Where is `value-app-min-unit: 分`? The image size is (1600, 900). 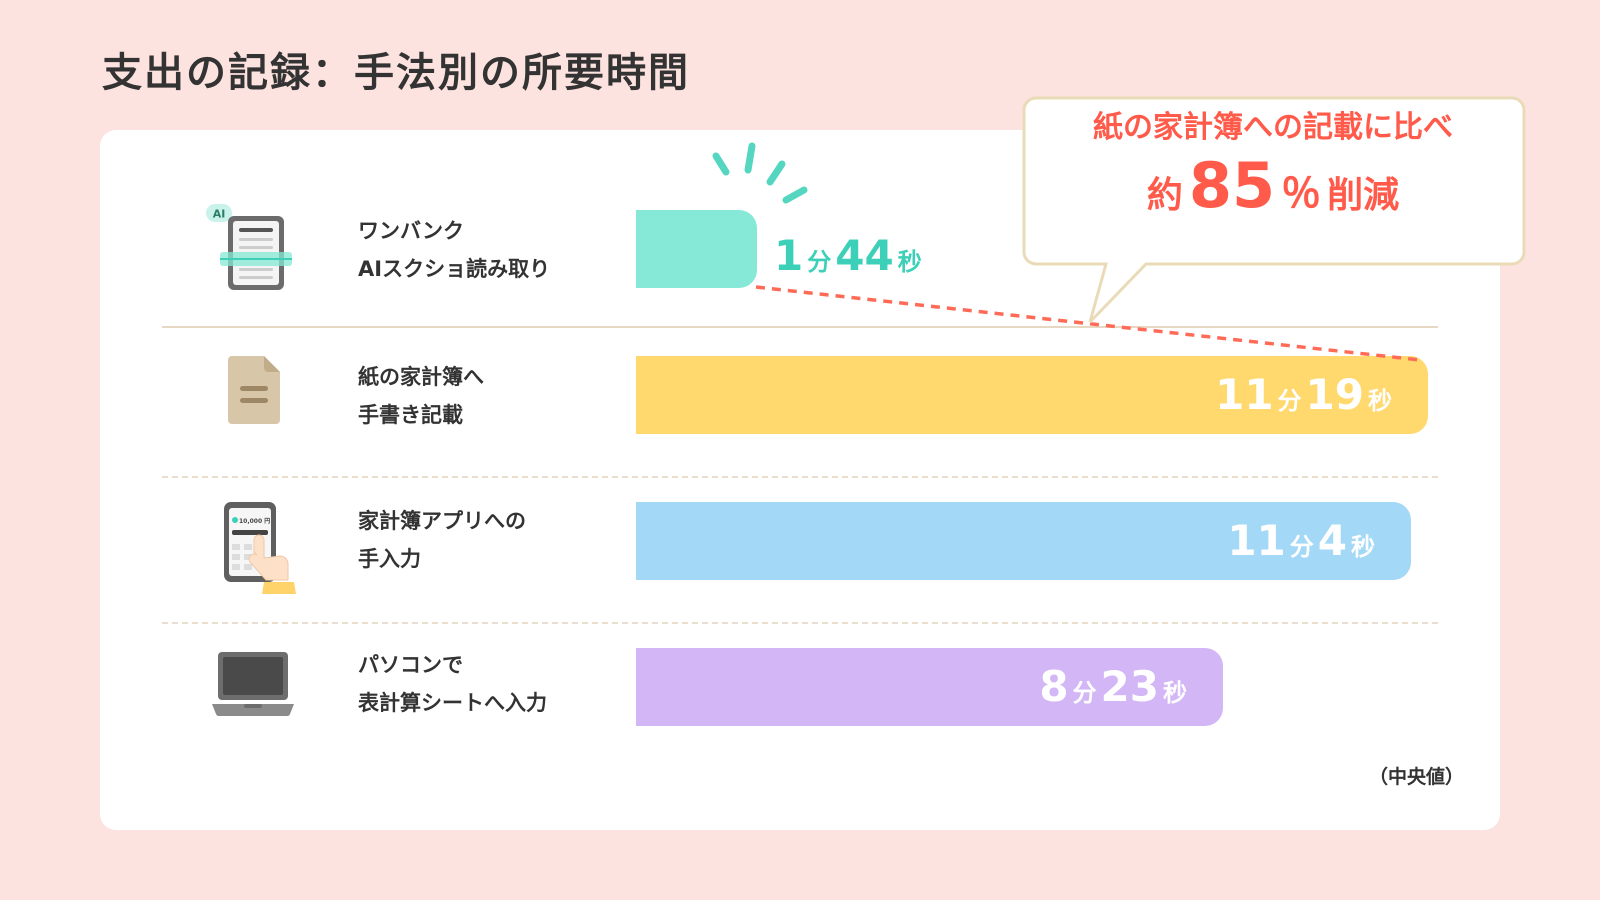
value-app-min-unit: 分 is located at coordinates (1301, 547).